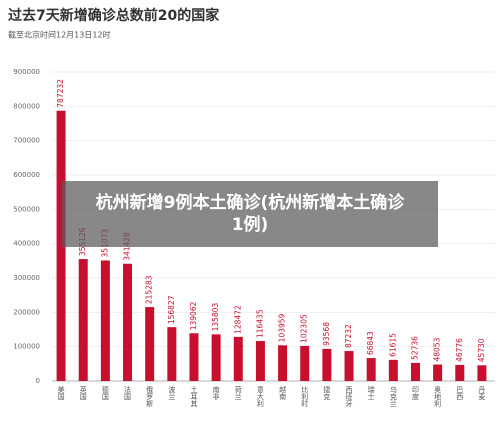  What do you see at coordinates (371, 392) in the screenshot?
I see `x-tick-label: 瑞士` at bounding box center [371, 392].